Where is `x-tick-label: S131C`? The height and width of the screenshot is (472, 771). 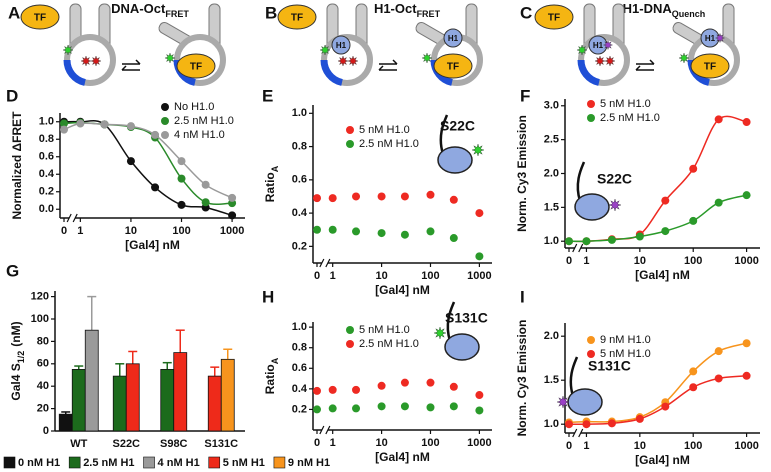
x-tick-label: S131C is located at coordinates (221, 444).